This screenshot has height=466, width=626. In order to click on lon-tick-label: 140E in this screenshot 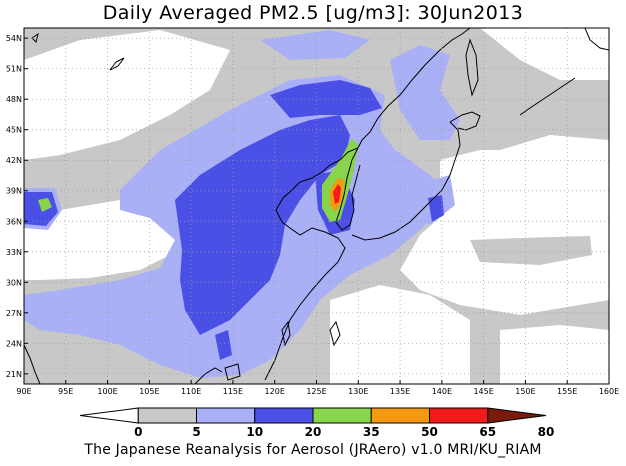, I will do `click(442, 391)`.